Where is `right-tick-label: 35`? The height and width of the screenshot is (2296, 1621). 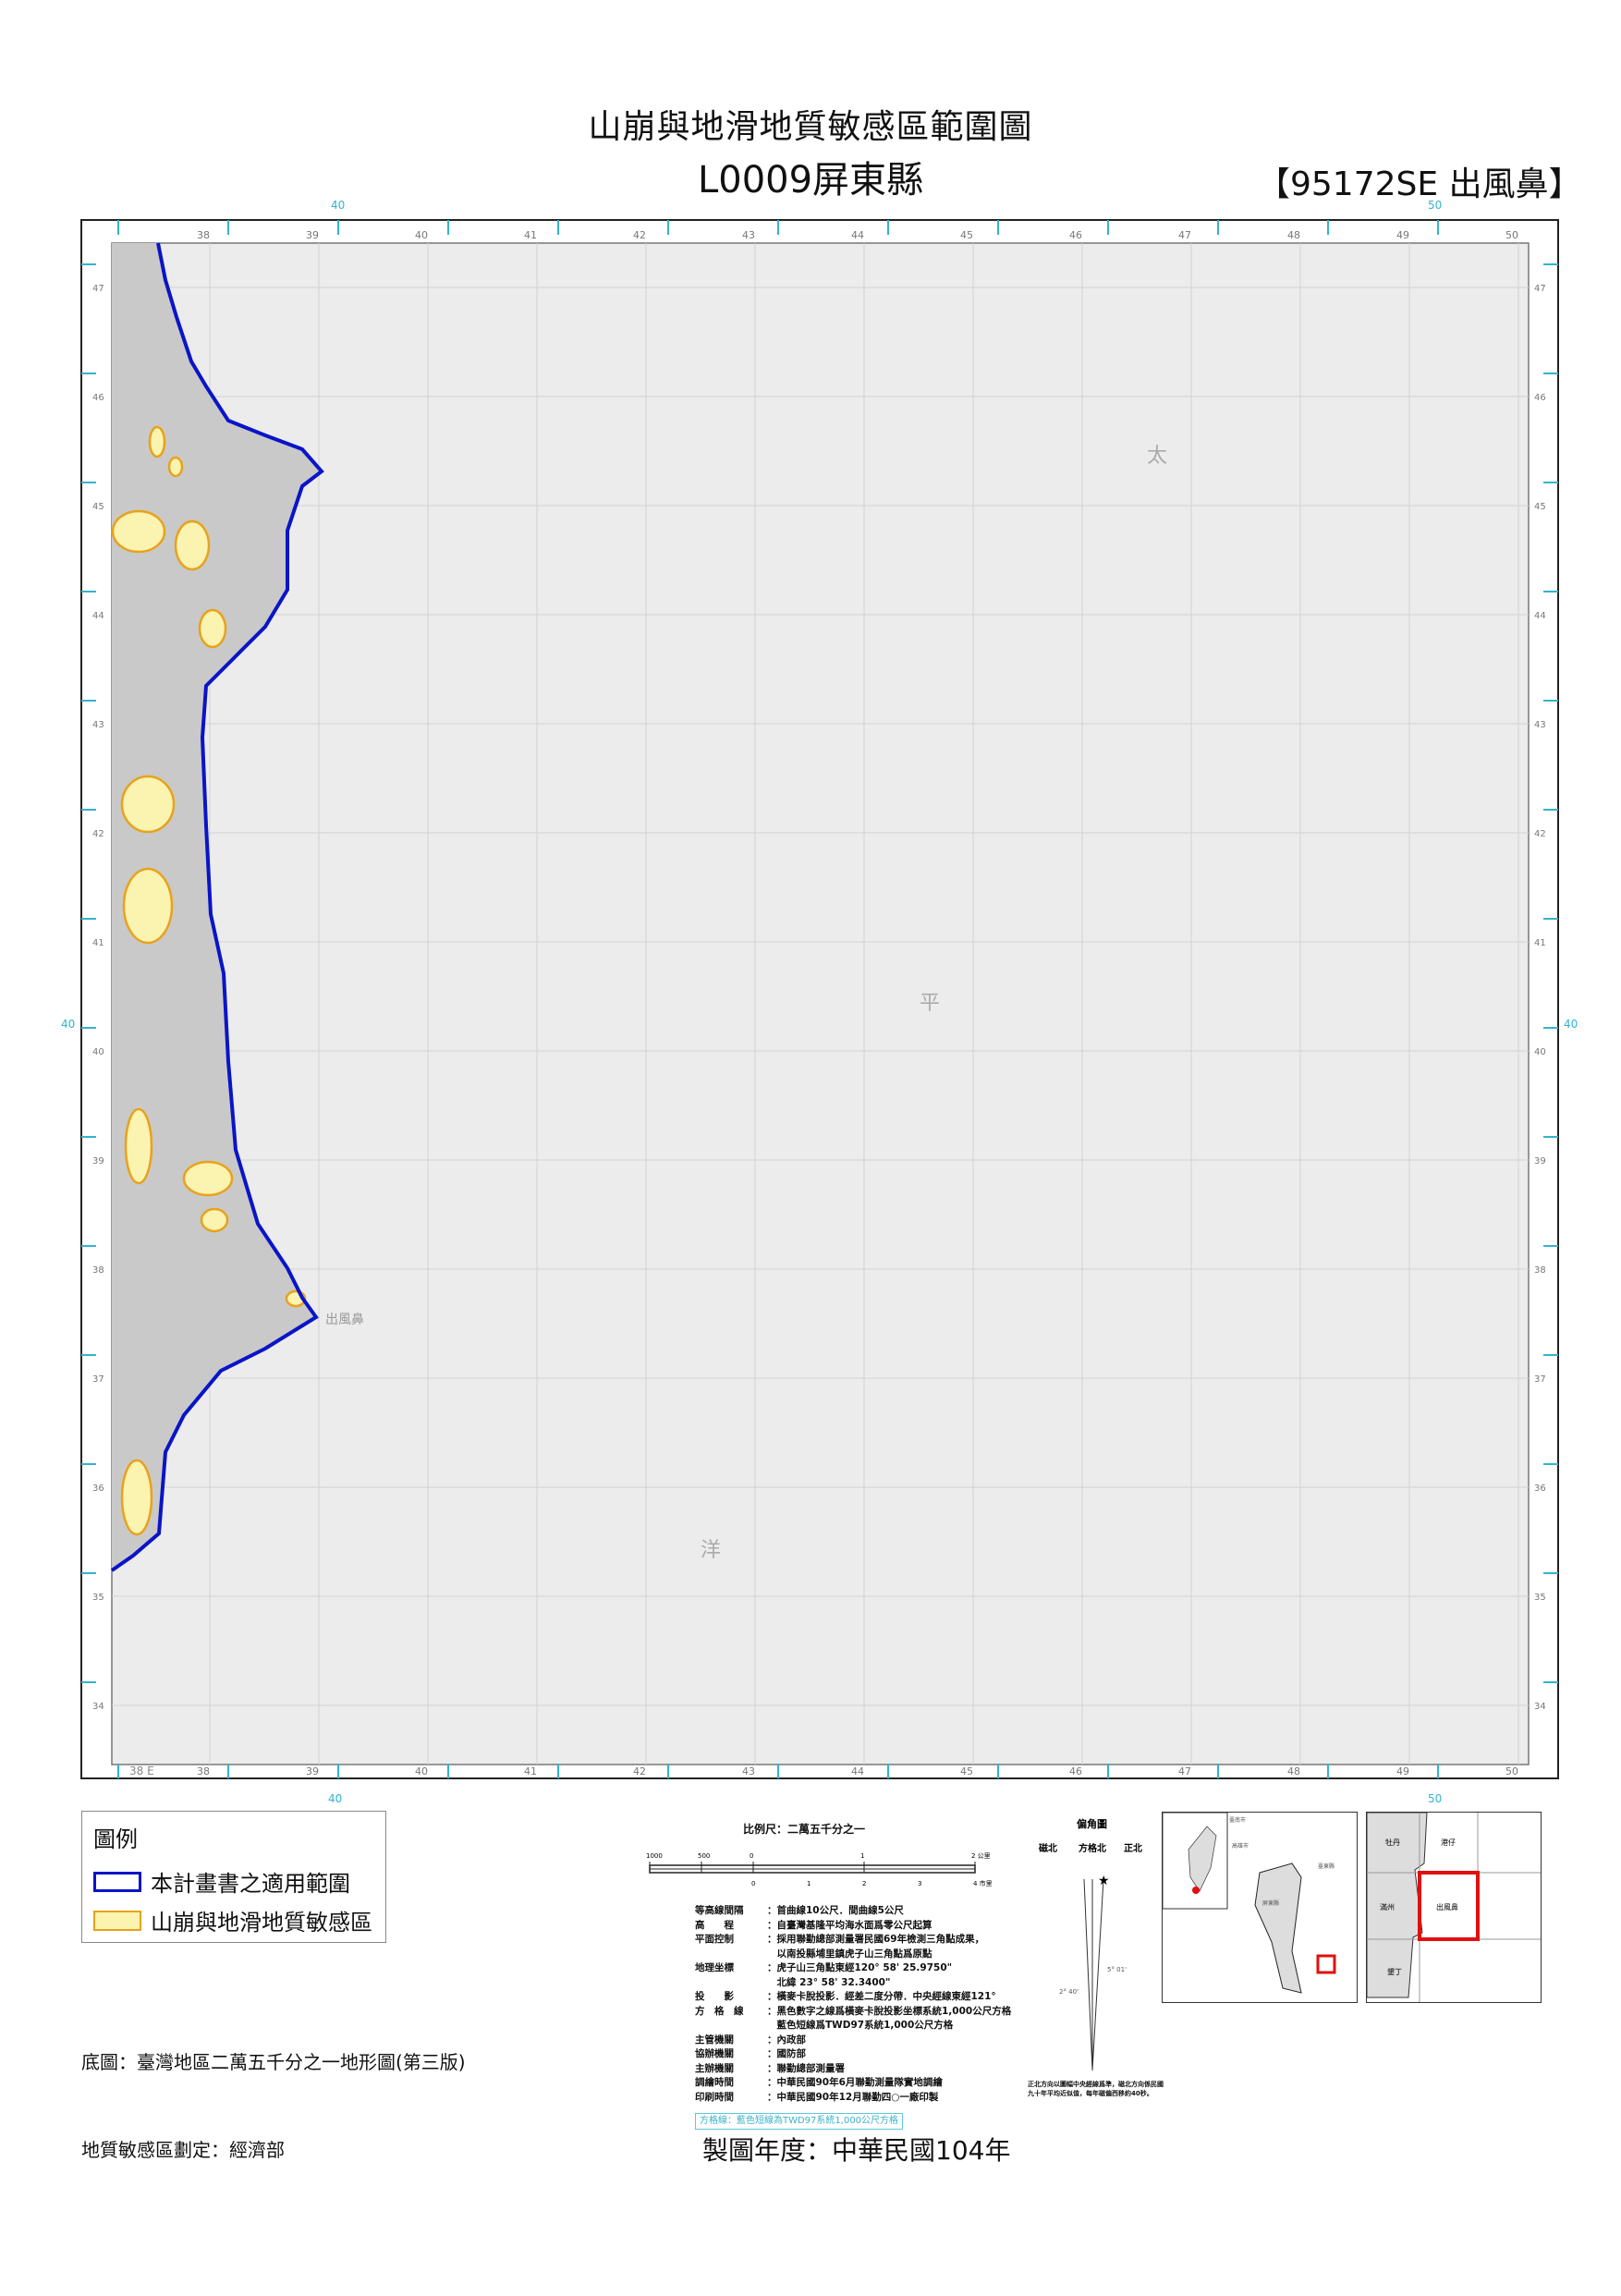 right-tick-label: 35 is located at coordinates (1540, 1598).